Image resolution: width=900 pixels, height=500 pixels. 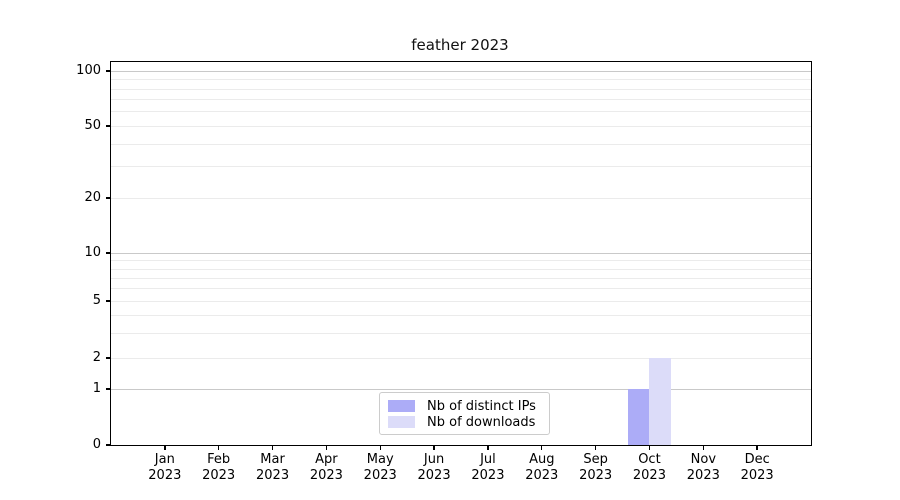 What do you see at coordinates (401, 422) in the screenshot?
I see `legend-swatch-downloads` at bounding box center [401, 422].